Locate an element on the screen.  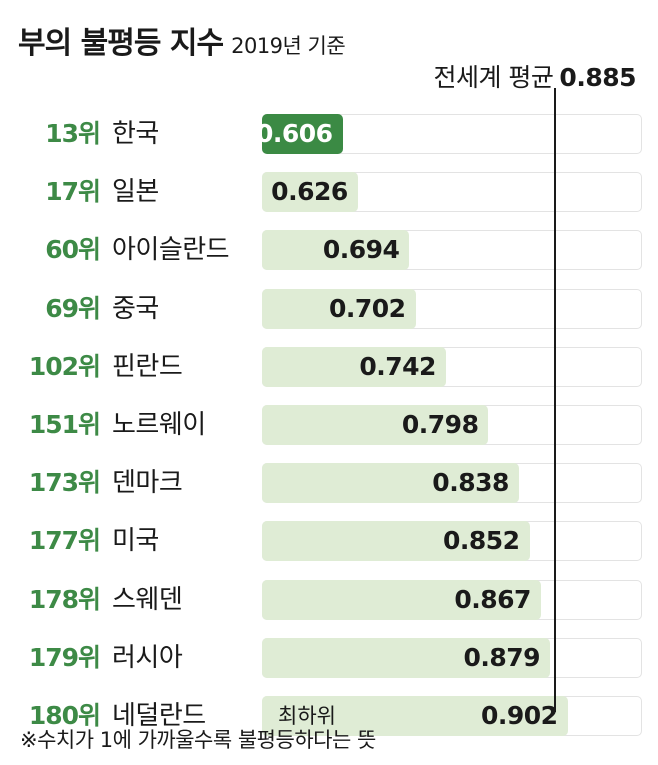
country-label: 아이슬란드 is located at coordinates (171, 250).